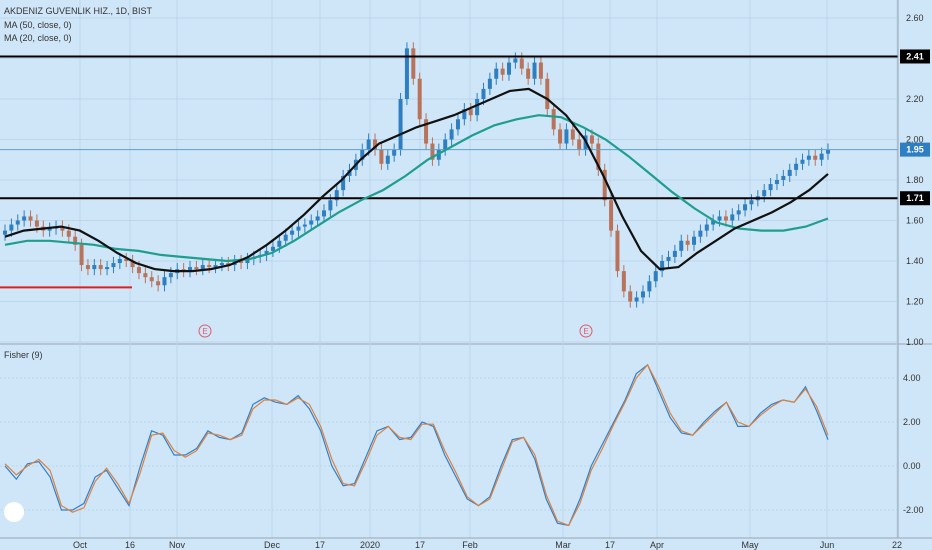 The image size is (932, 550). What do you see at coordinates (912, 466) in the screenshot?
I see `fisher-tick-label: 0.00` at bounding box center [912, 466].